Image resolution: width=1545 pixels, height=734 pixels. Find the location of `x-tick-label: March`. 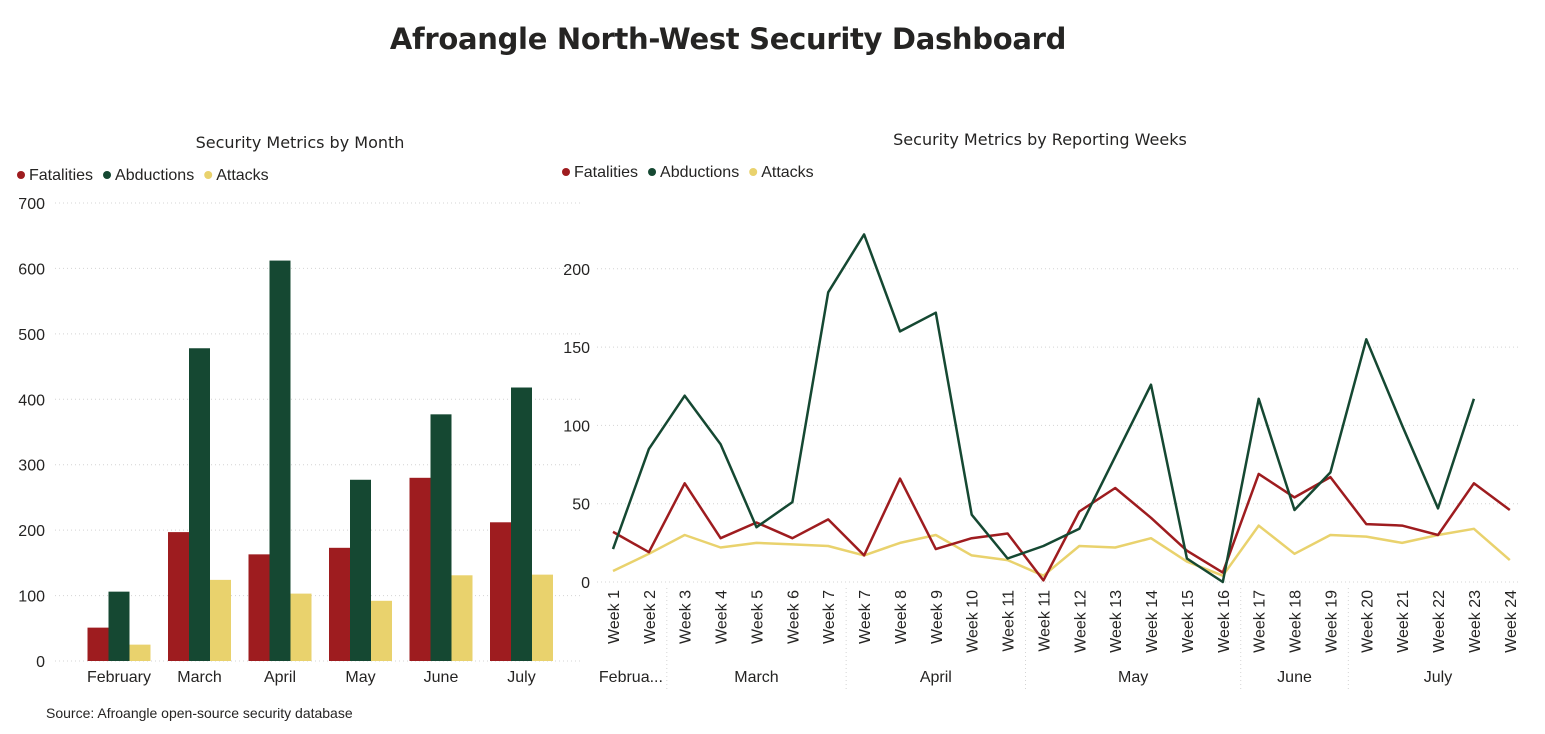

x-tick-label: March is located at coordinates (199, 677).